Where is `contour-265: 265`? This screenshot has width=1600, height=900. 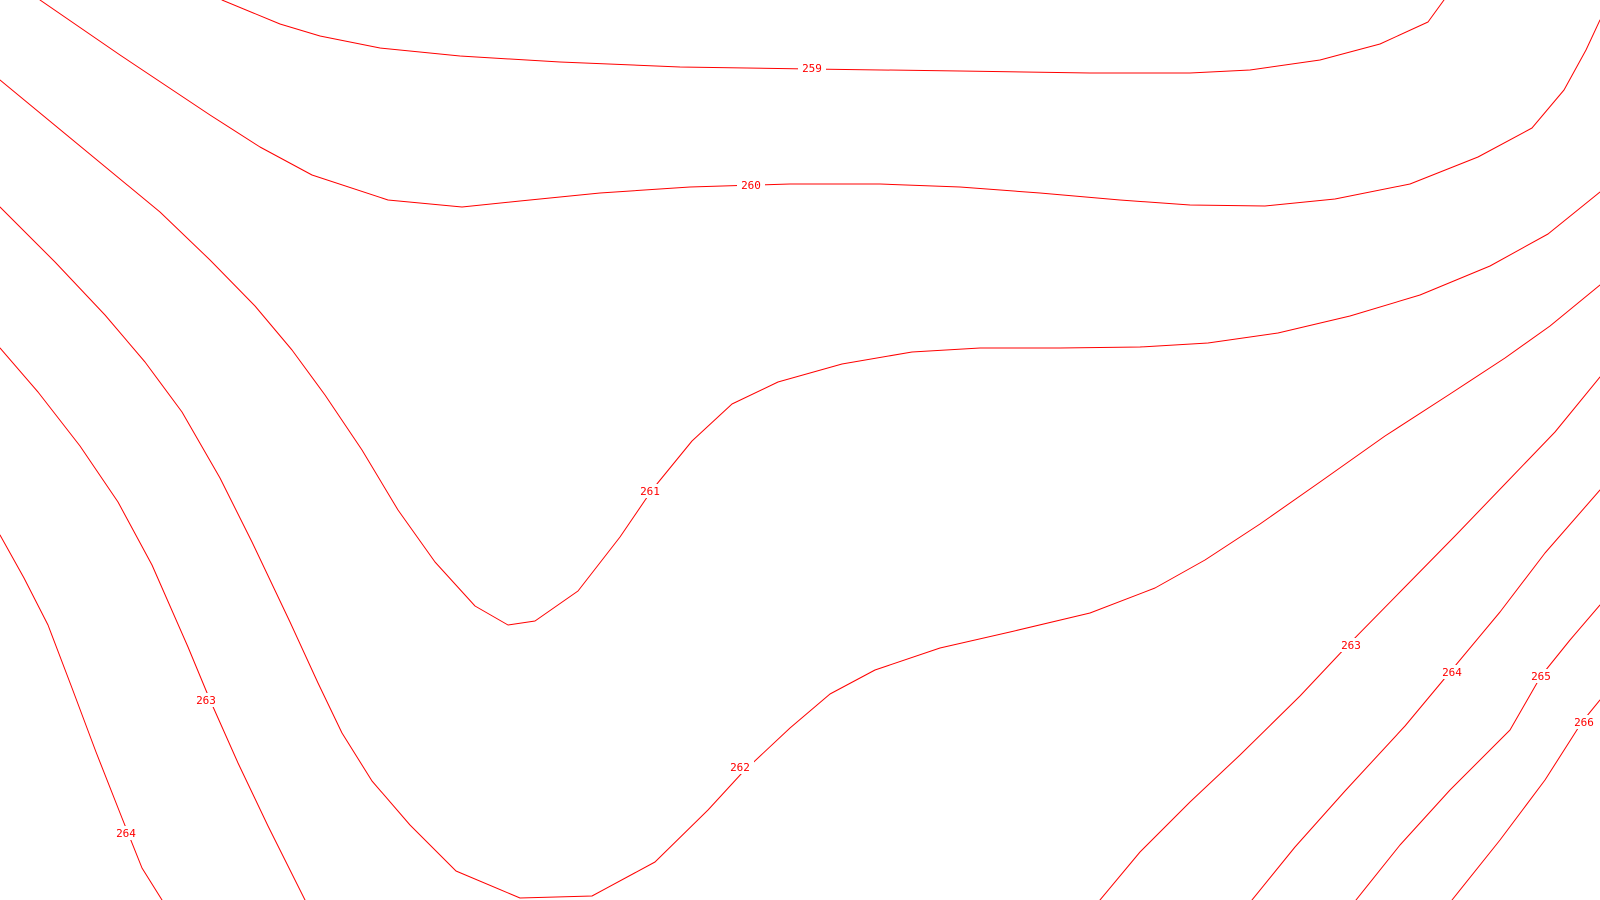
contour-265: 265 is located at coordinates (1477, 752).